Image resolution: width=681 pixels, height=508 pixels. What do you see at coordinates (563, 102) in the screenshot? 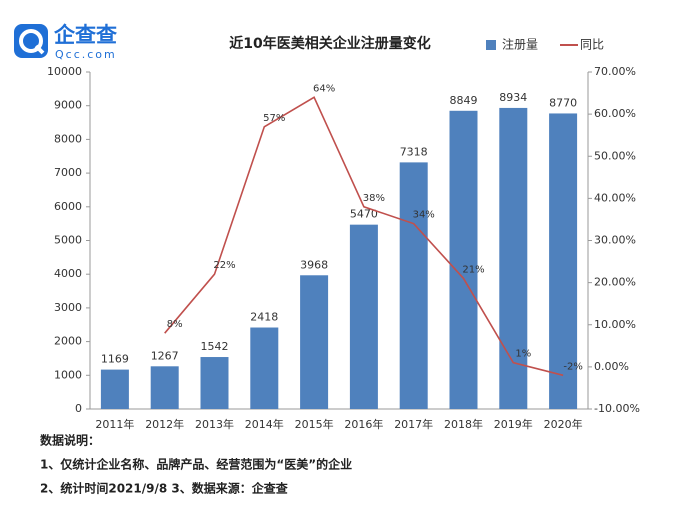
I see `bar-value-label: 8770` at bounding box center [563, 102].